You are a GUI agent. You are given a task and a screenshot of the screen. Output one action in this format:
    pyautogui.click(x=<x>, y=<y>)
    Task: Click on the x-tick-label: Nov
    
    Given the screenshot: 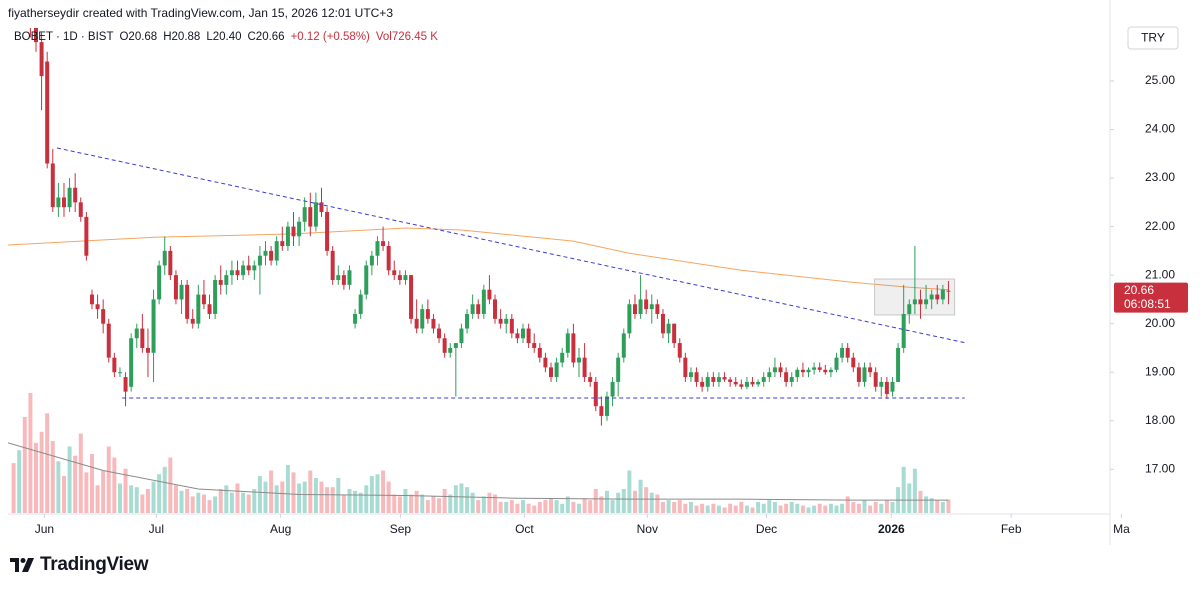 What is the action you would take?
    pyautogui.click(x=647, y=529)
    